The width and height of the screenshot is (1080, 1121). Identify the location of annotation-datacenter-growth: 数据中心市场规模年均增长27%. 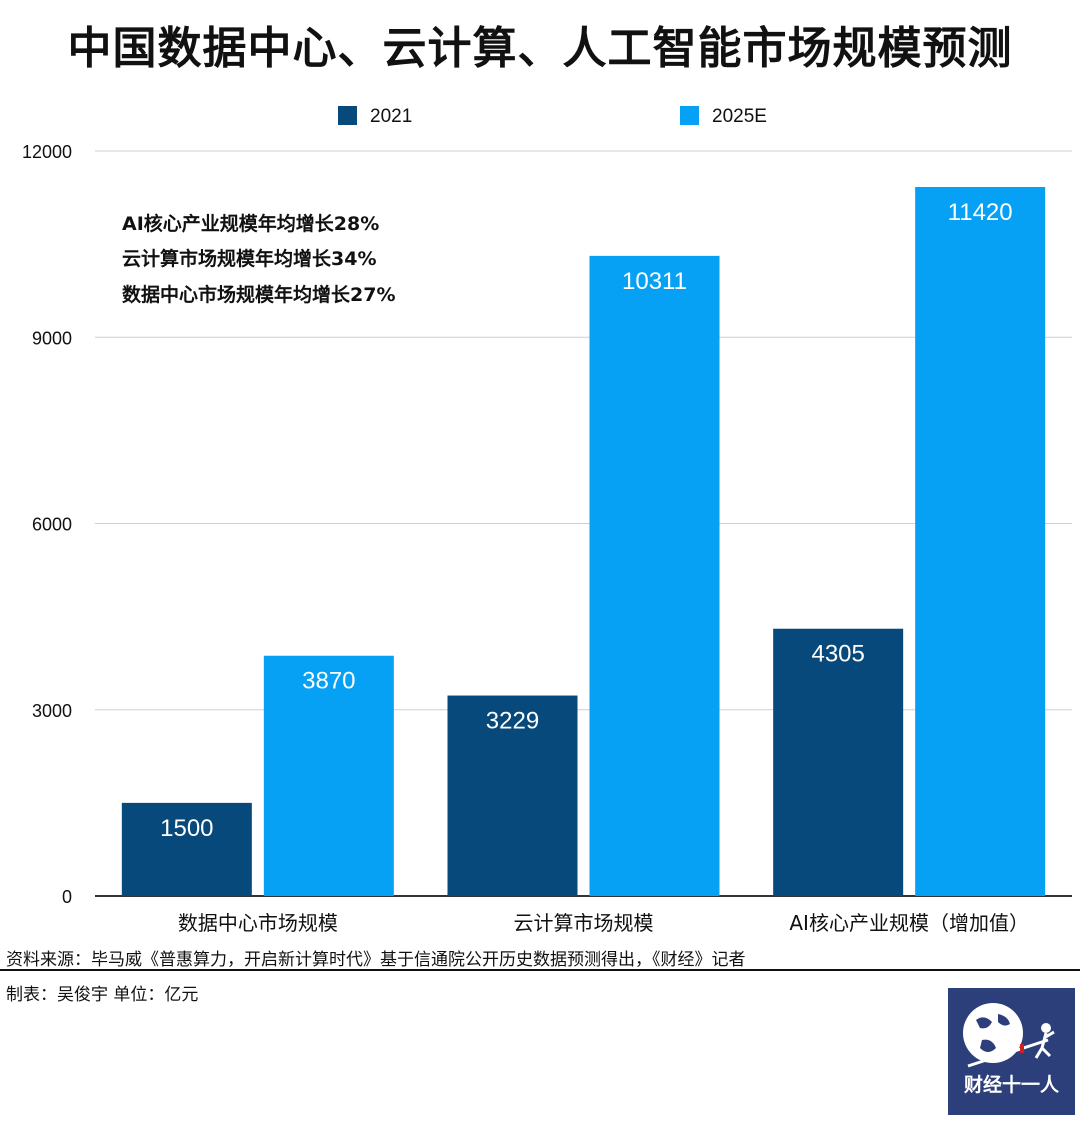
(259, 295).